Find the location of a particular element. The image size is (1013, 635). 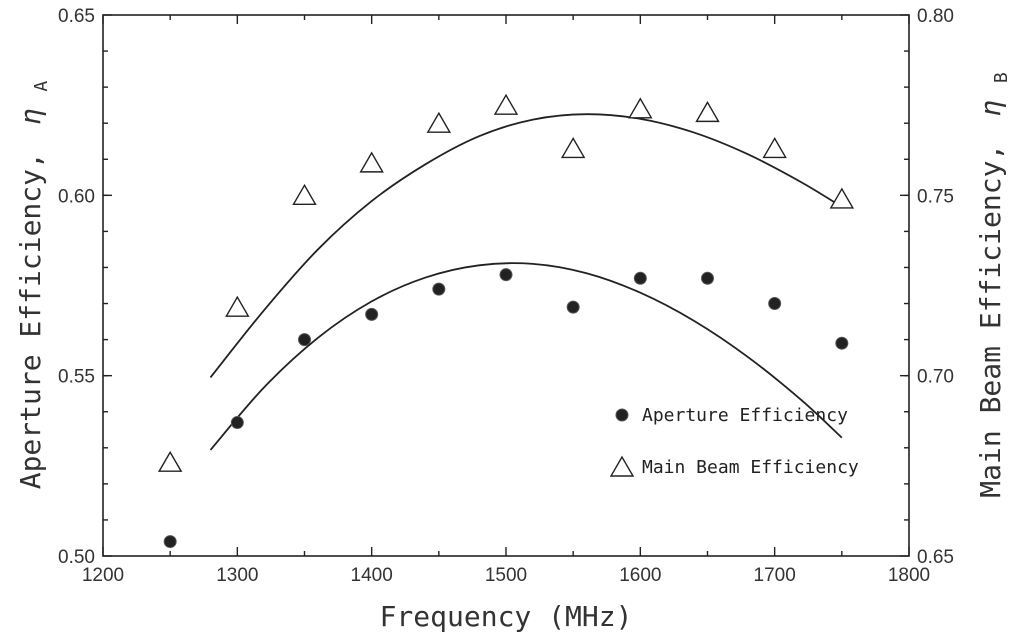

x-tick-label: 1400 is located at coordinates (372, 575).